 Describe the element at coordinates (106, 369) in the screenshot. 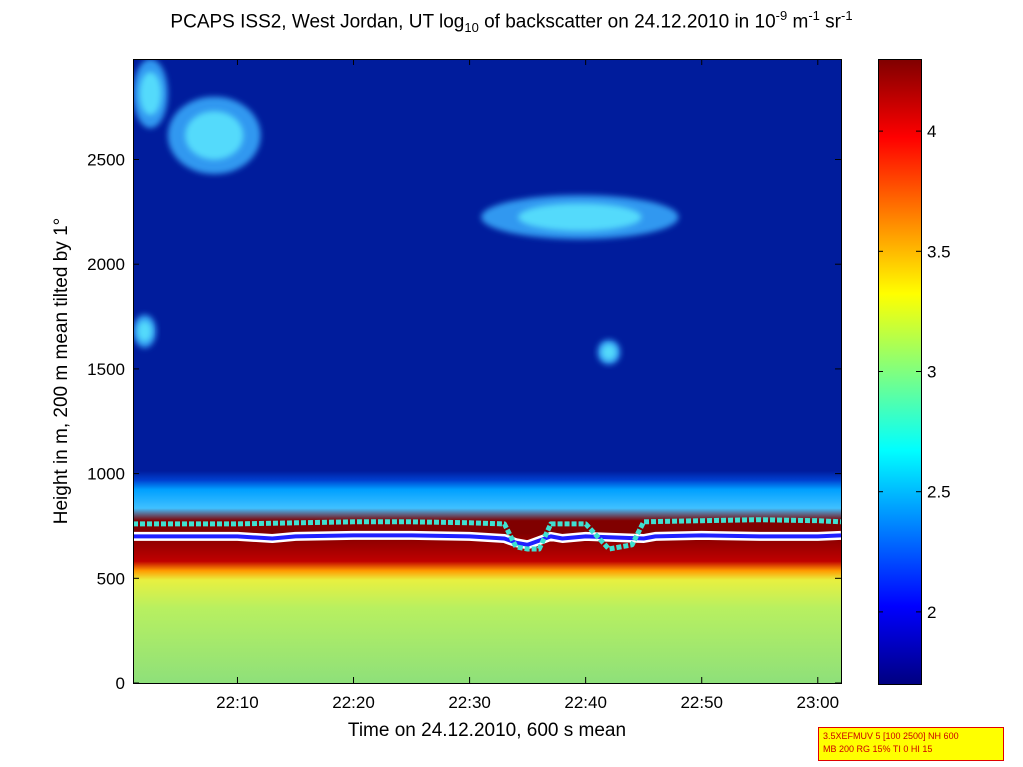

I see `y-tick-label: 1500` at that location.